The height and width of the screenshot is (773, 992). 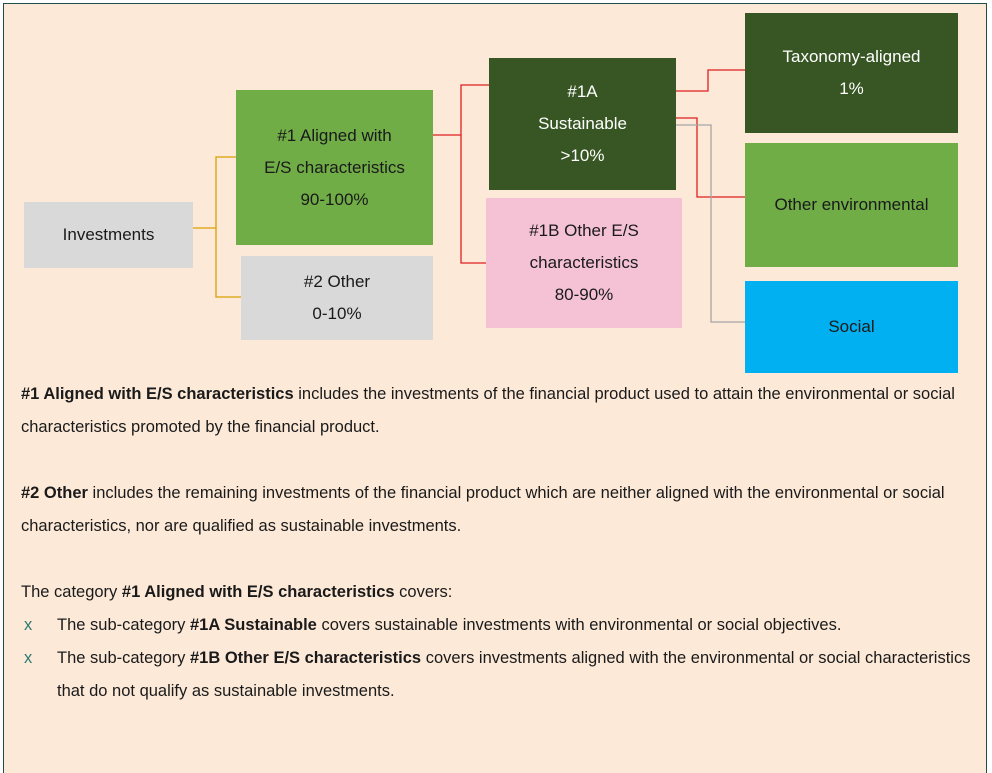 What do you see at coordinates (337, 281) in the screenshot?
I see `node-label-line: #2 Other` at bounding box center [337, 281].